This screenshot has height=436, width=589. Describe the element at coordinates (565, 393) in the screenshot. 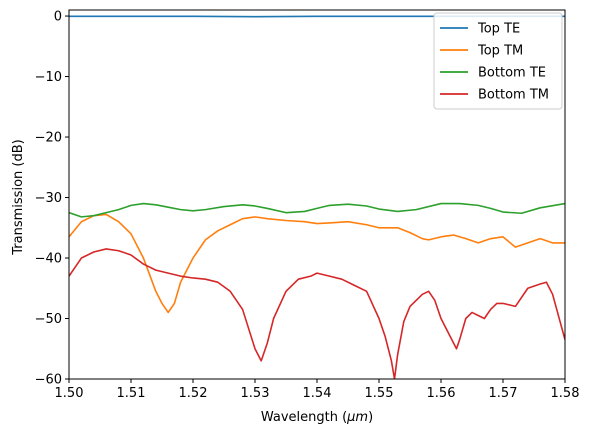

I see `x-tick-label: 1.58` at that location.